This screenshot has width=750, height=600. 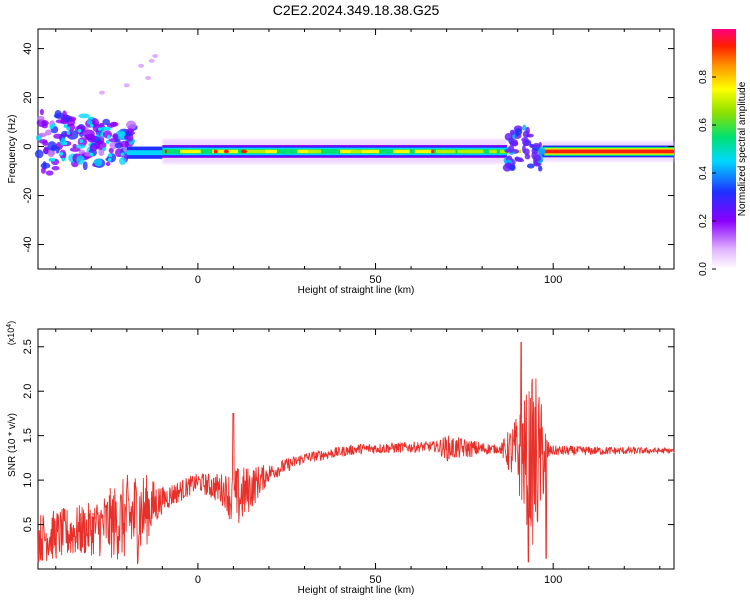 I want to click on colorbar-tick-label: 0.8, so click(x=703, y=77).